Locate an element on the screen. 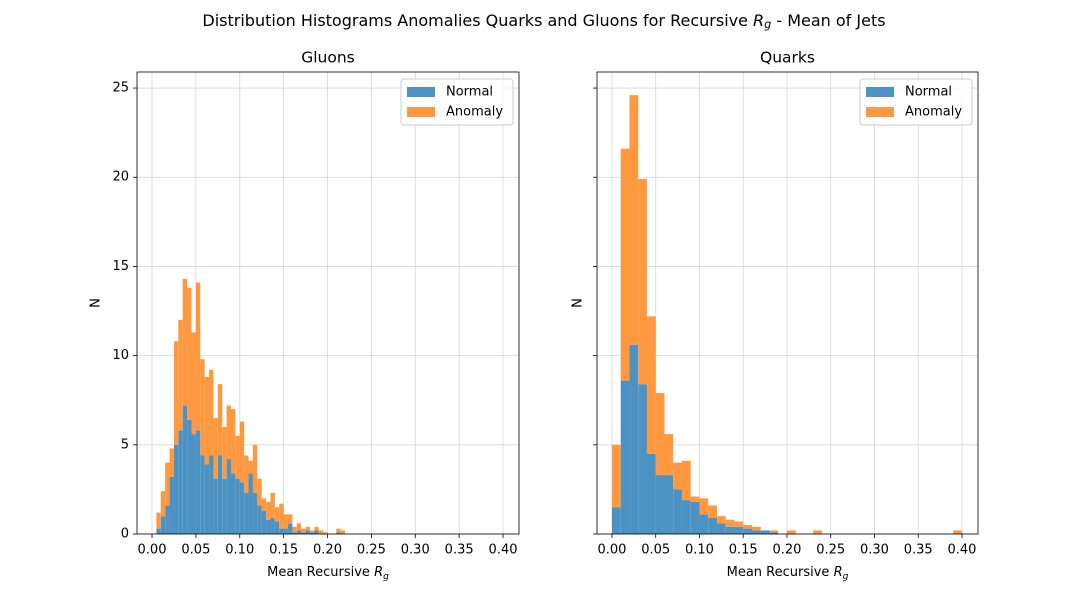 This screenshot has height=600, width=1088. x-tick-label: 0.30 is located at coordinates (874, 550).